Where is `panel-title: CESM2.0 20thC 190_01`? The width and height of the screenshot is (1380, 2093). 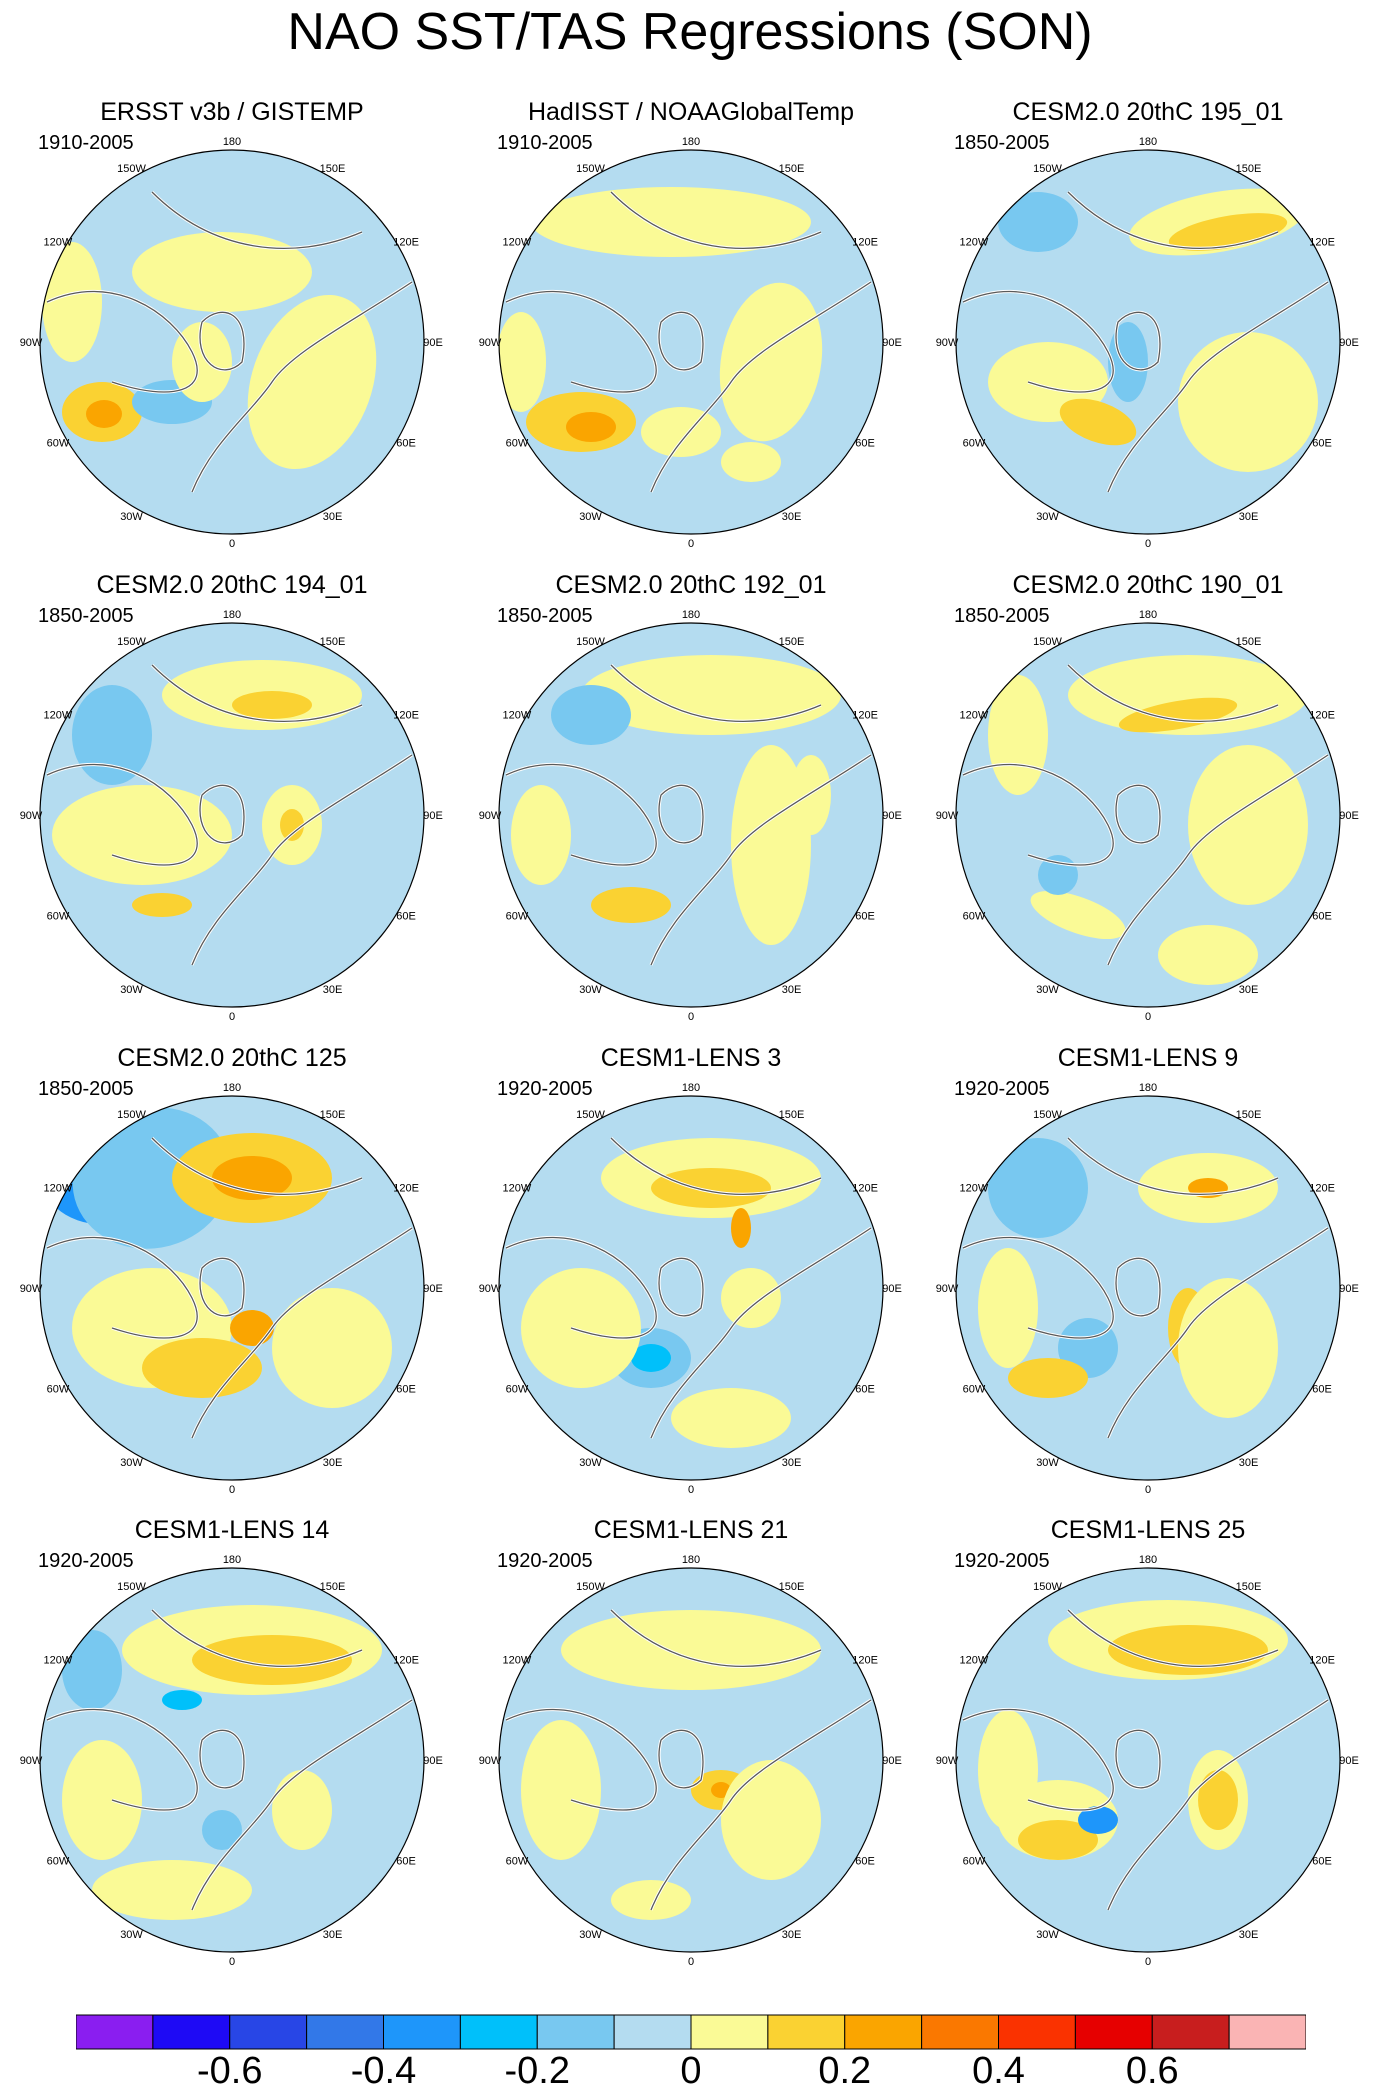
panel-title: CESM2.0 20thC 190_01 is located at coordinates (1148, 585).